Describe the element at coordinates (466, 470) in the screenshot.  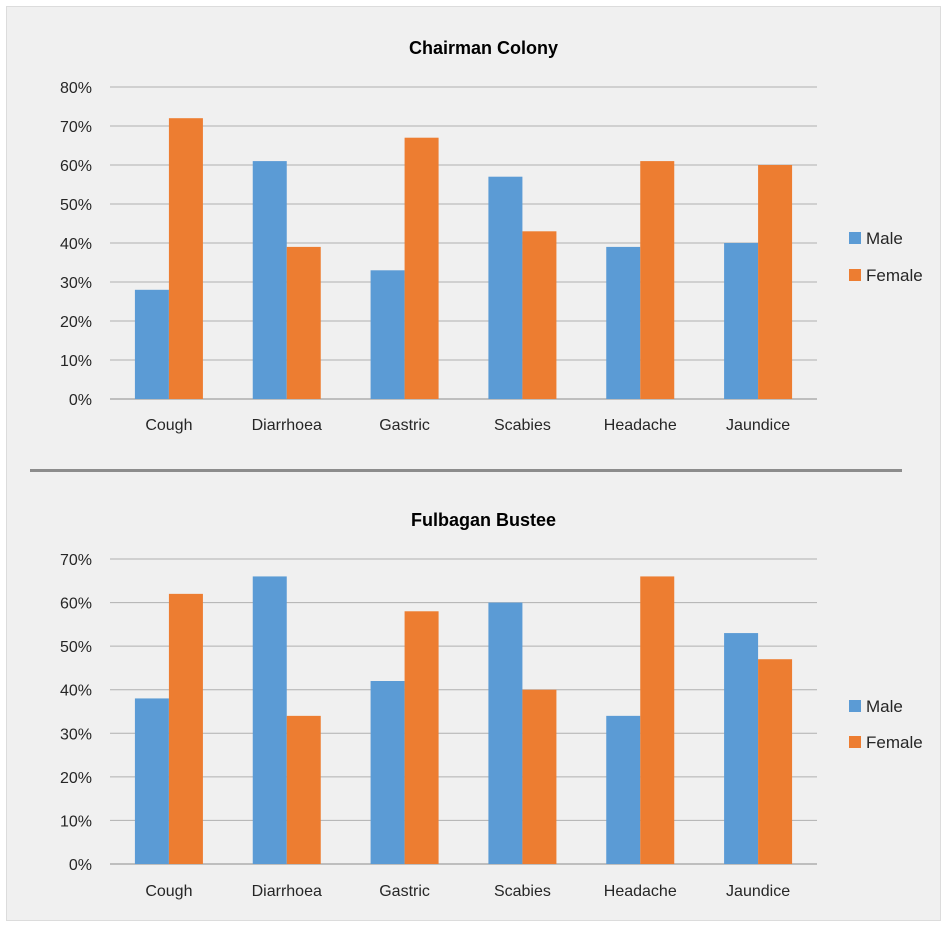
I see `chart-divider` at that location.